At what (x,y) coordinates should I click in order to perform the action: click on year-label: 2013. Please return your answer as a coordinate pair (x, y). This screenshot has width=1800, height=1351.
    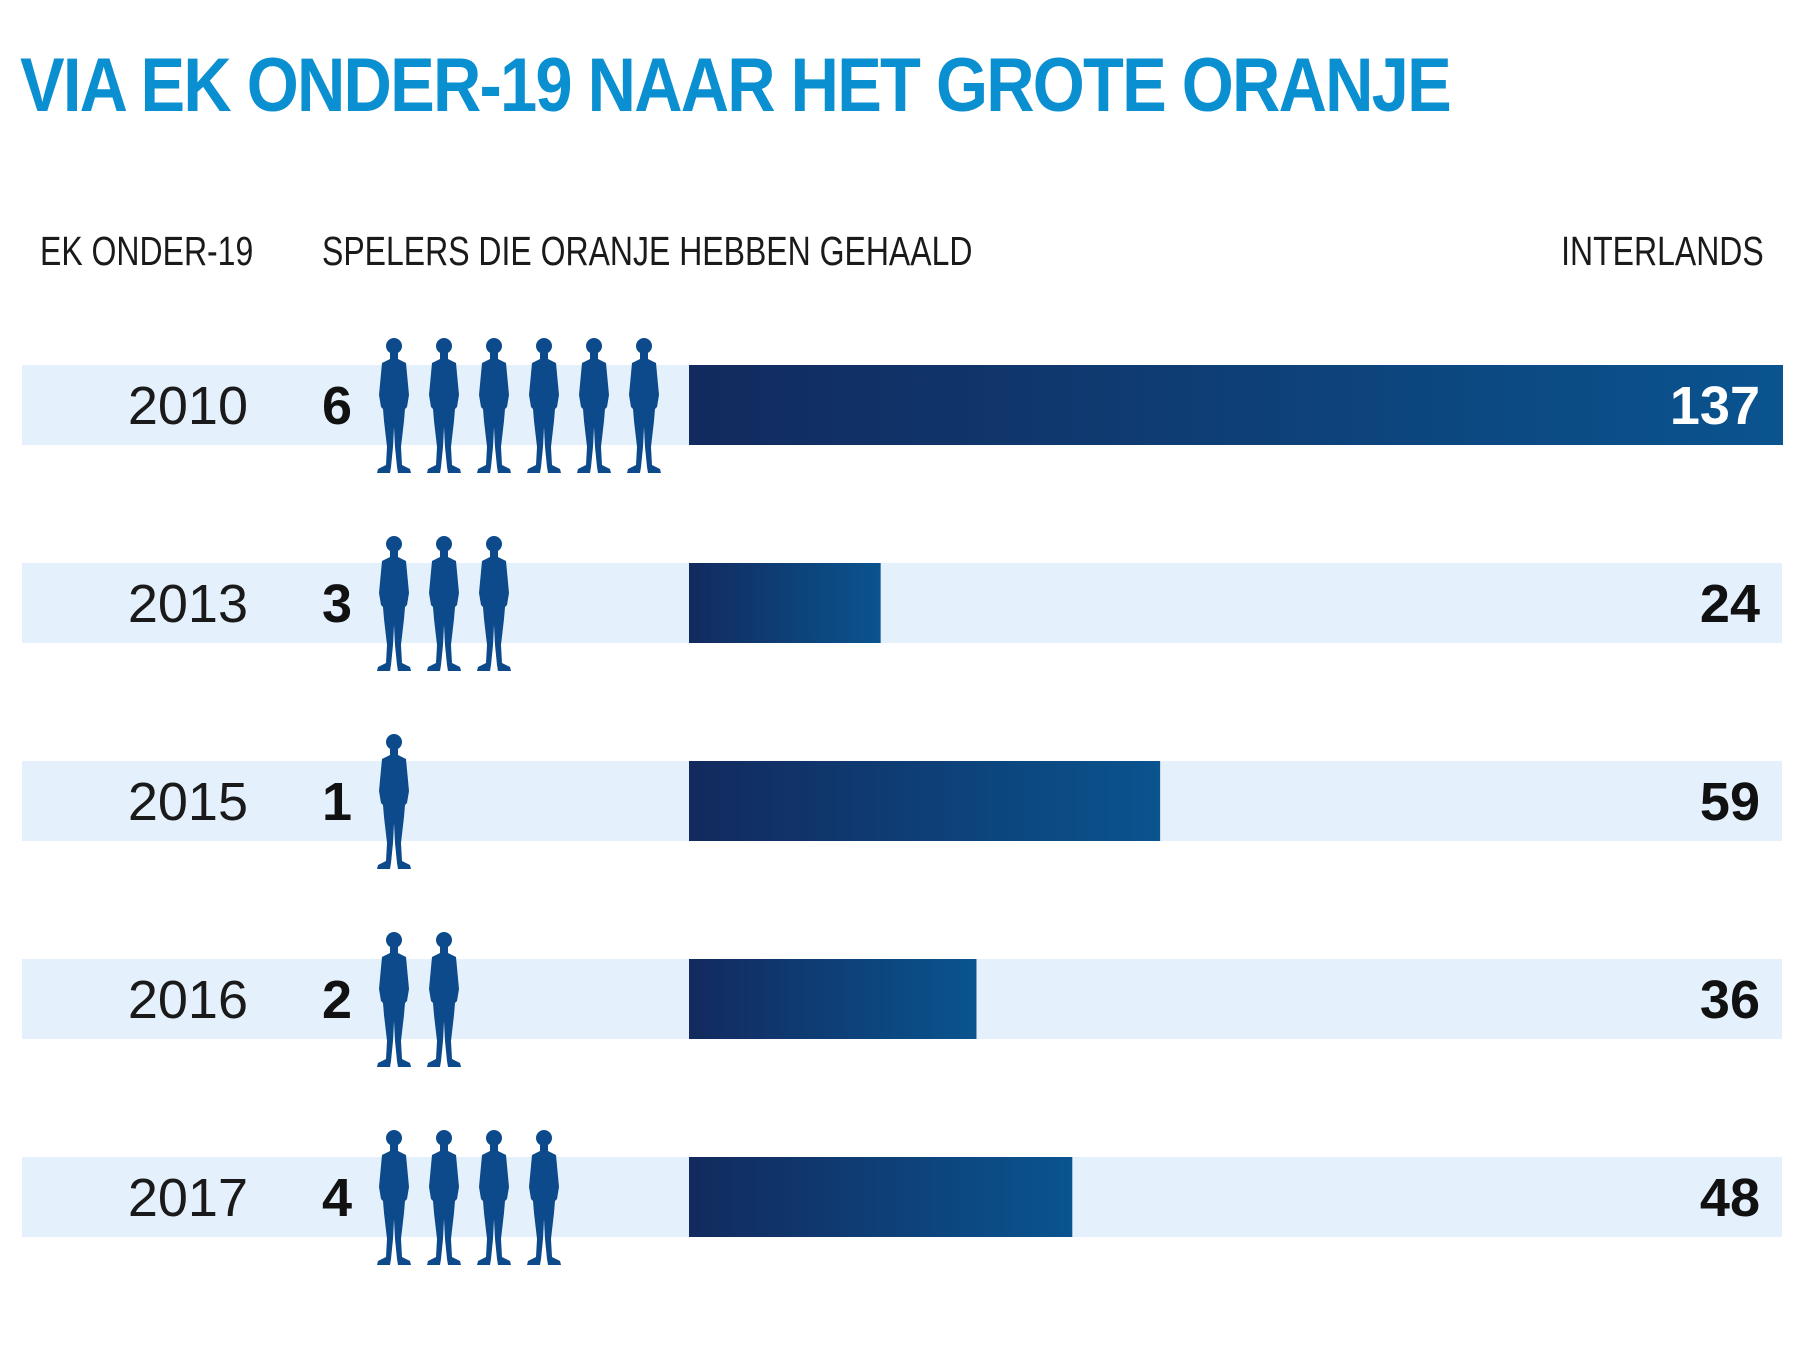
    Looking at the image, I should click on (188, 604).